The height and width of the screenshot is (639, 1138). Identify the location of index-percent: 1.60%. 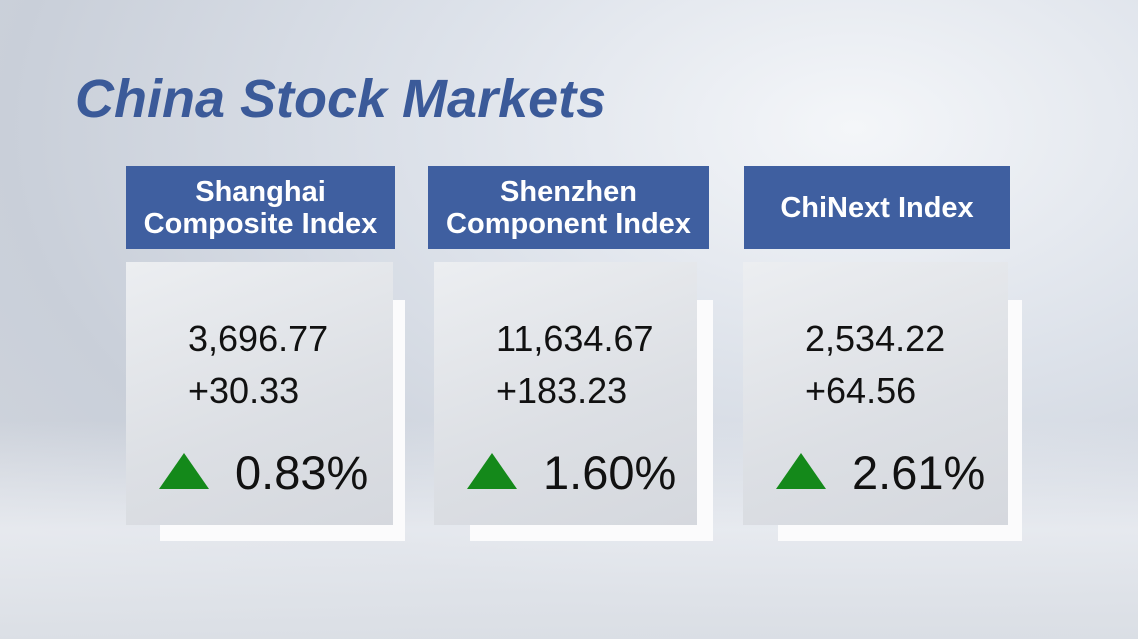
(610, 472).